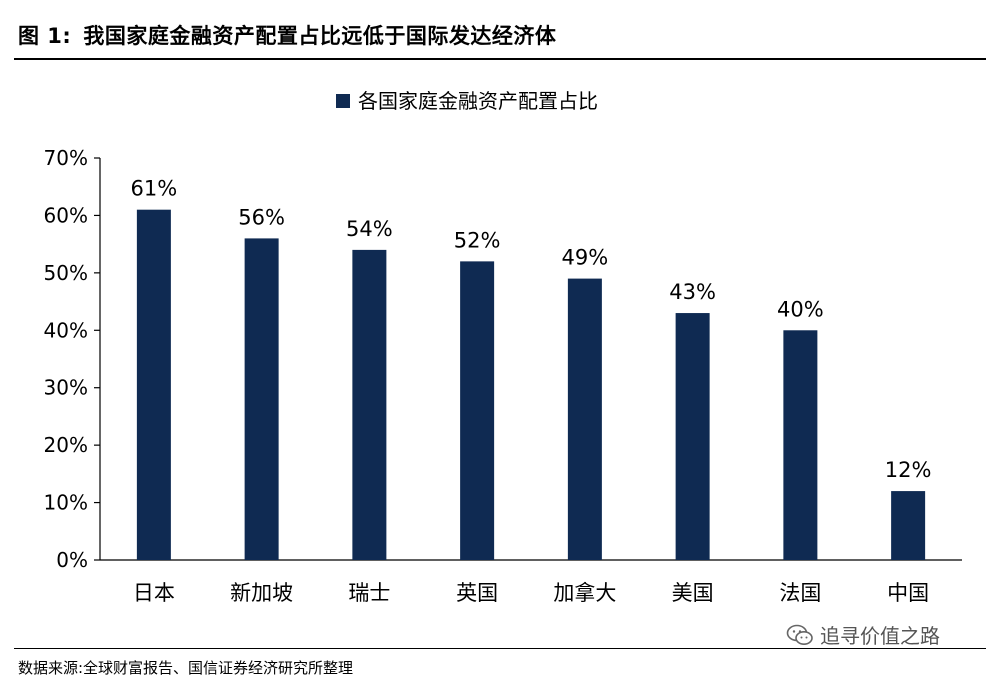 The image size is (1000, 685). What do you see at coordinates (154, 593) in the screenshot?
I see `category-label: 日本` at bounding box center [154, 593].